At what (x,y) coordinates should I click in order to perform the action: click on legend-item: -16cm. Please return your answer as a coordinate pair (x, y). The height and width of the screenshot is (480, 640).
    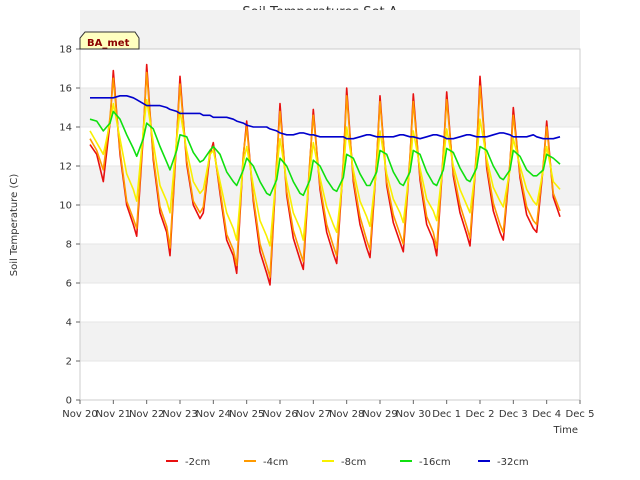
    Looking at the image, I should click on (425, 462).